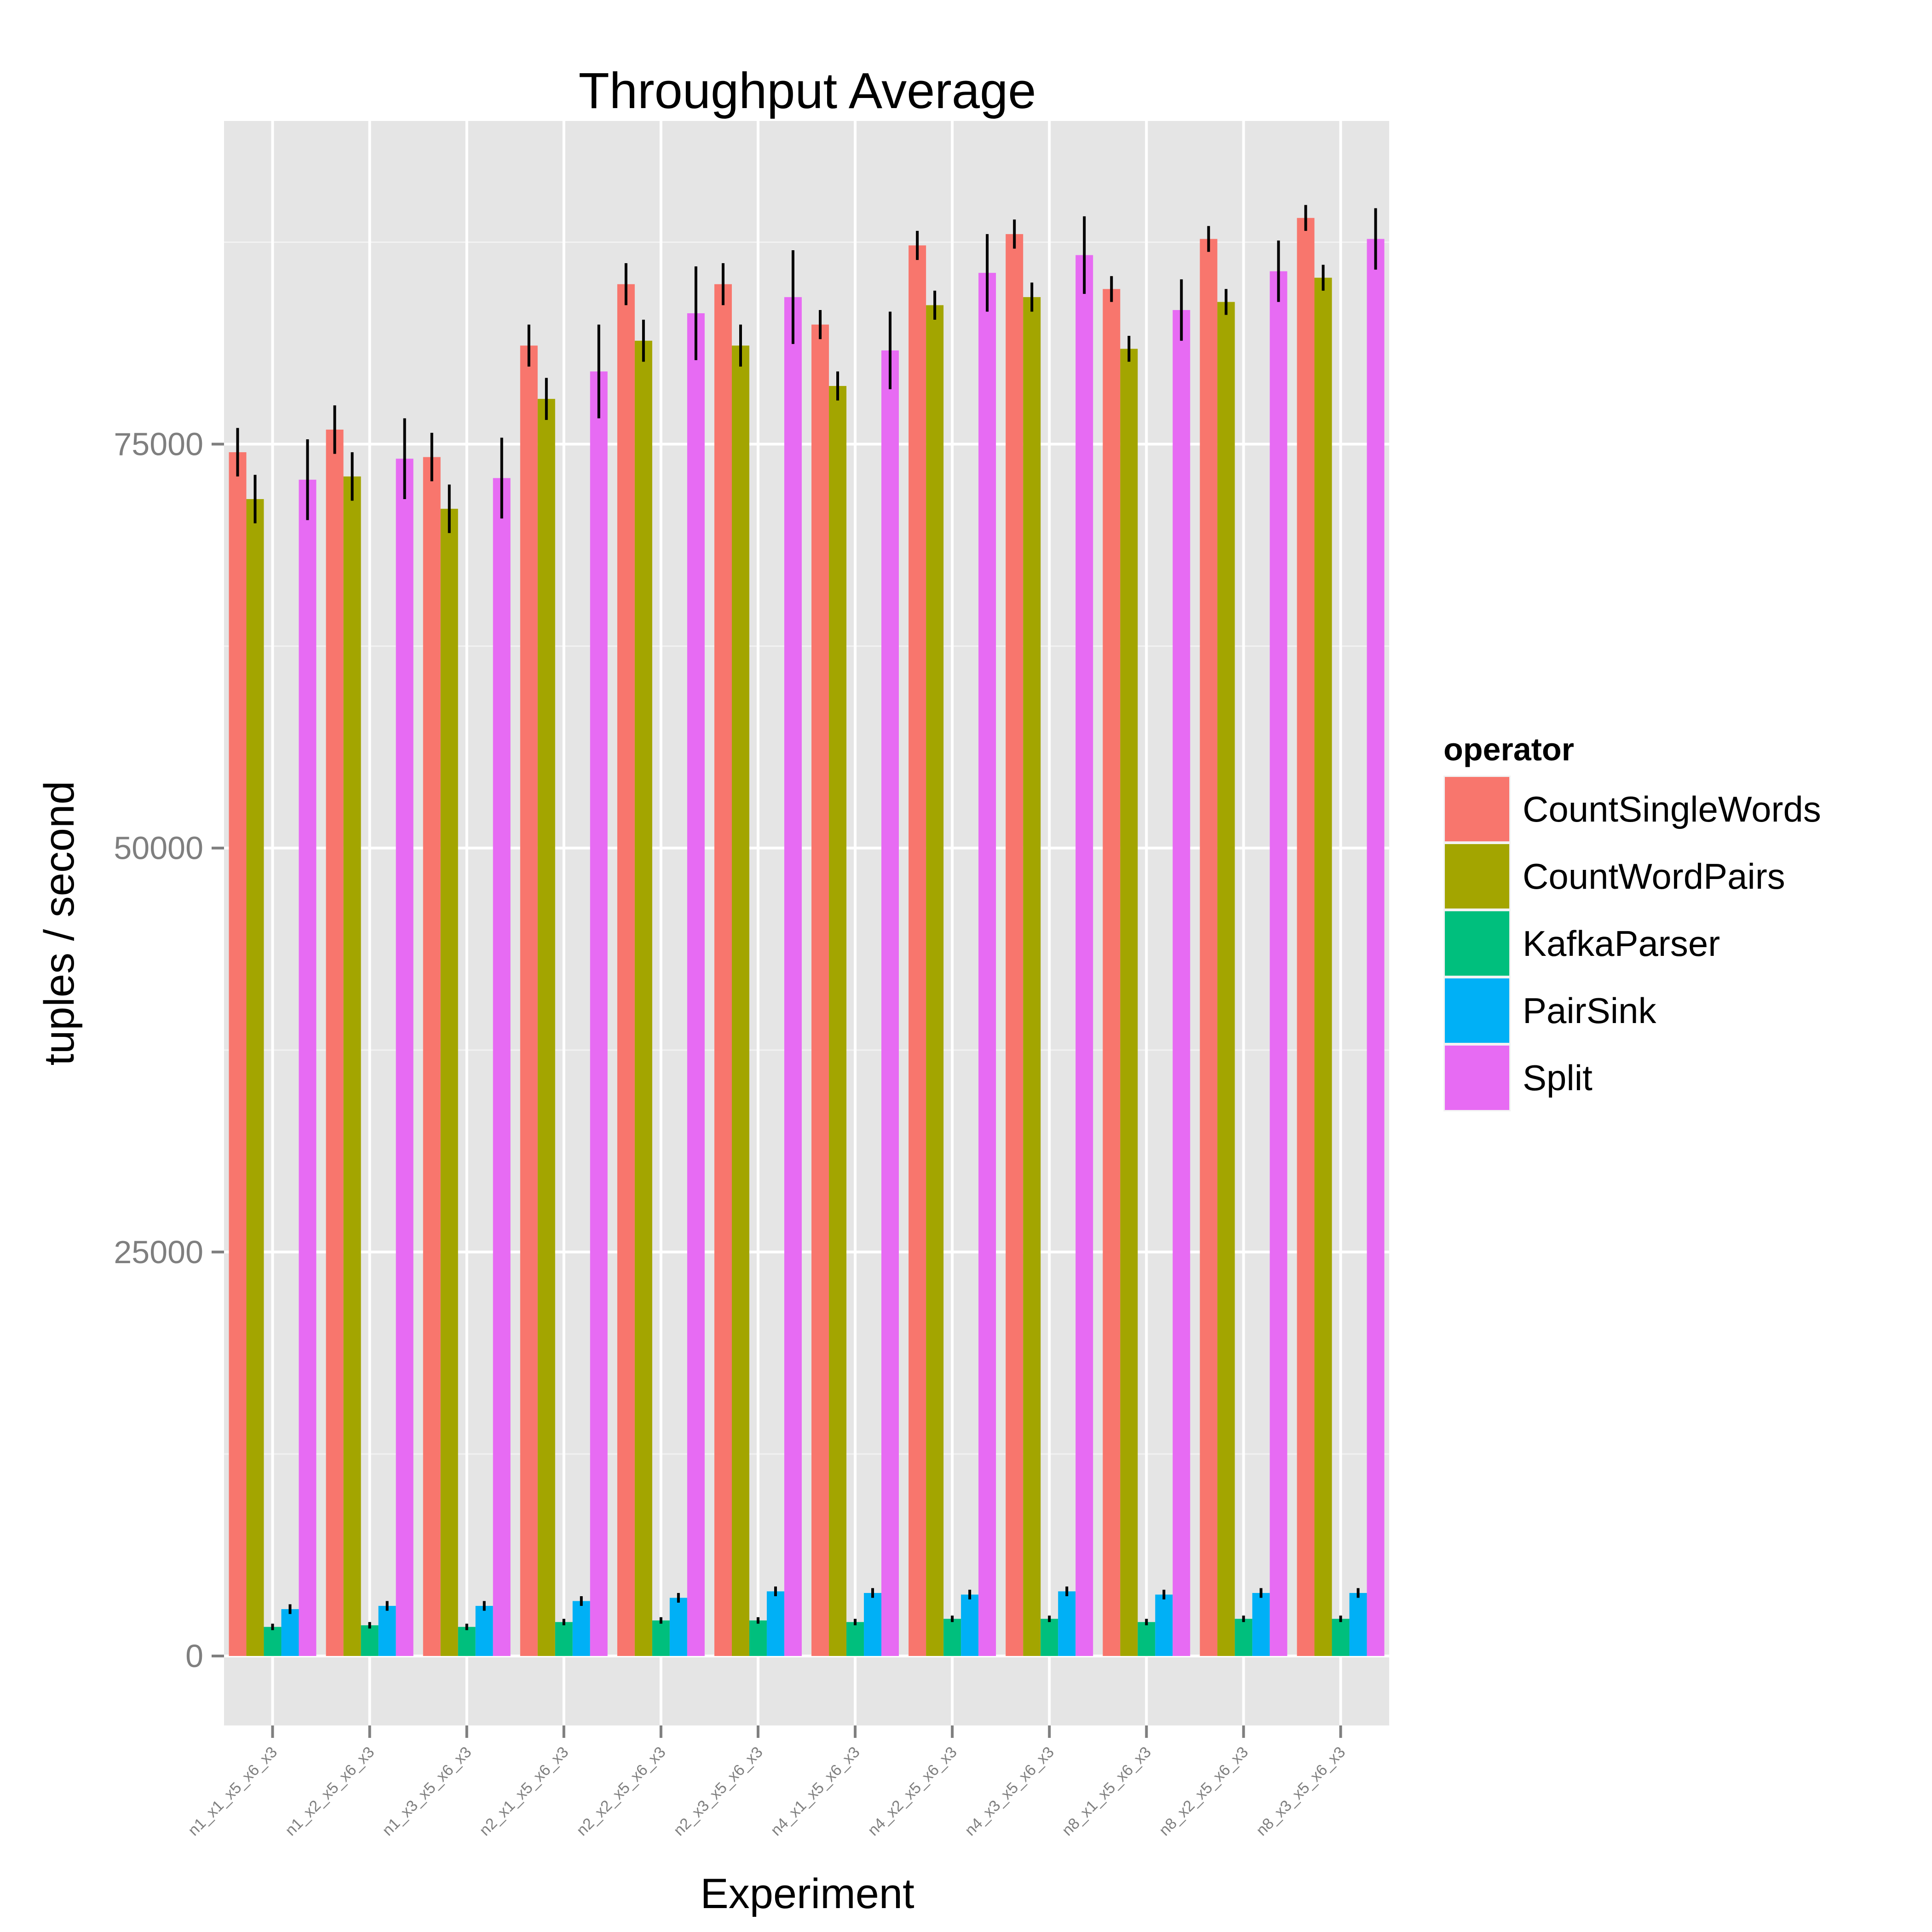 The image size is (1932, 1932). What do you see at coordinates (59, 923) in the screenshot?
I see `y-axis-title: tuples / second` at bounding box center [59, 923].